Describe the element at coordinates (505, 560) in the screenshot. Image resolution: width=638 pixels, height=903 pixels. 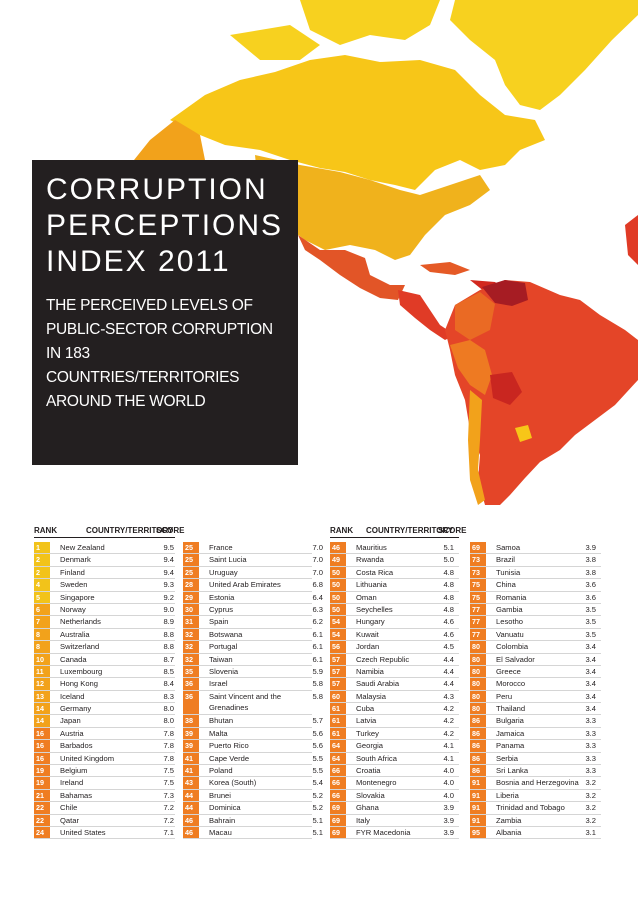
I see `country-cell: Brazil` at that location.